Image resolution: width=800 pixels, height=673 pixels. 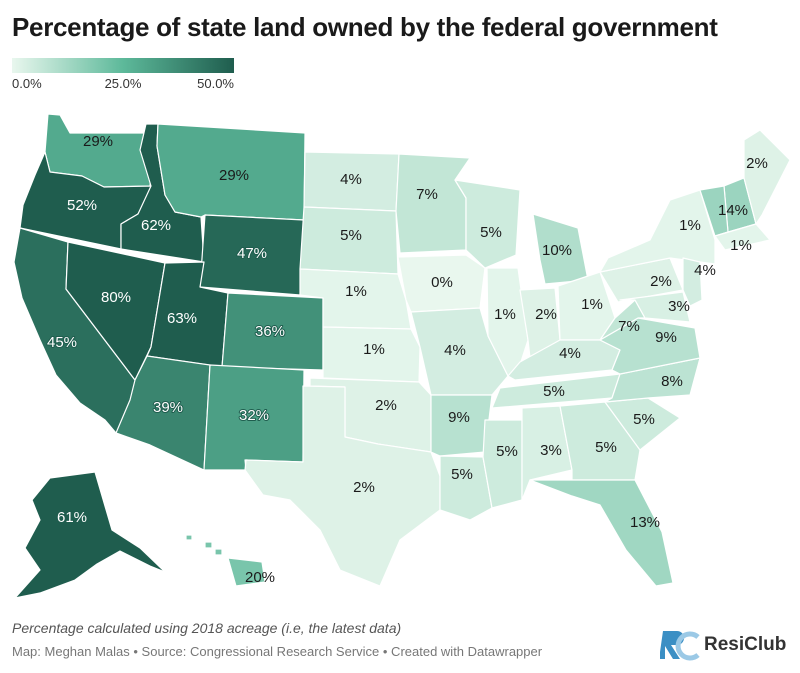 What do you see at coordinates (629, 326) in the screenshot?
I see `state-label-wv: 7%` at bounding box center [629, 326].